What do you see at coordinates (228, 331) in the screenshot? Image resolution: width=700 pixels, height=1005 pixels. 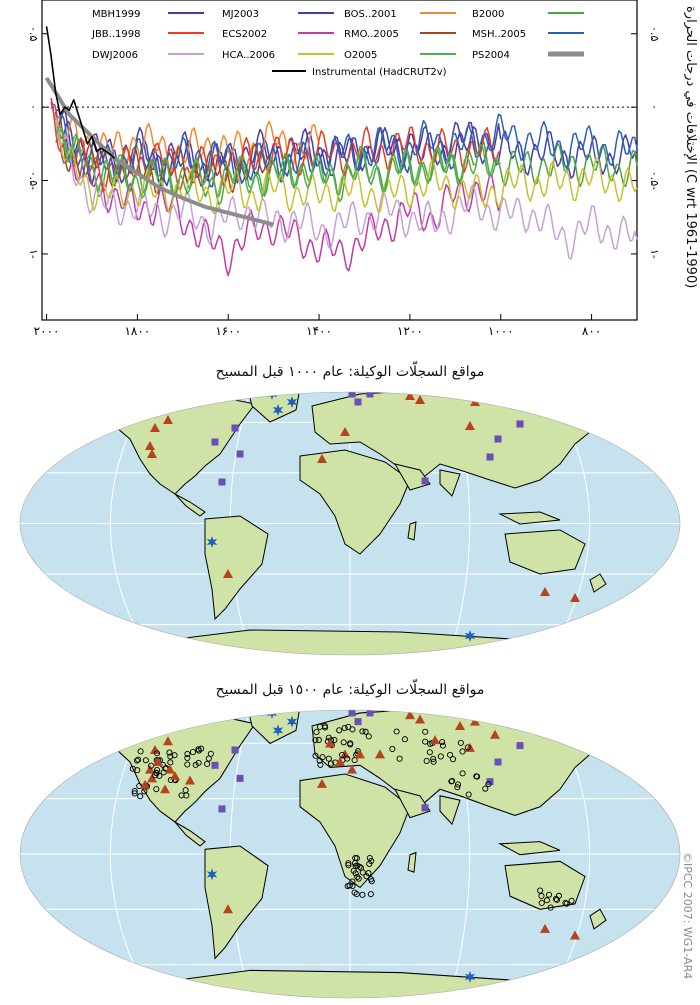 I see `x-tick-label: ۱۶۰۰` at bounding box center [228, 331].